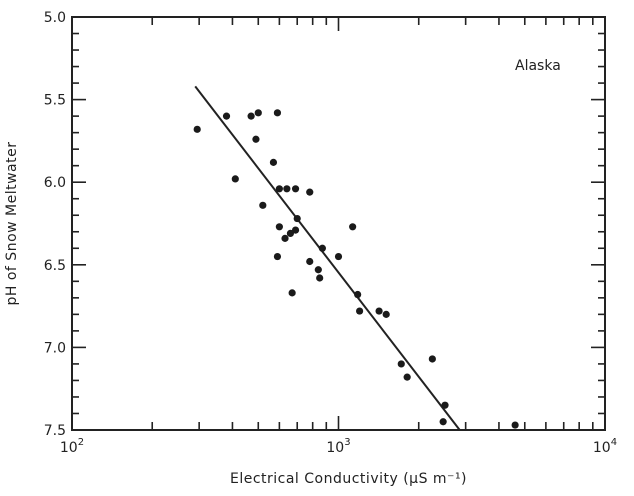 The height and width of the screenshot is (496, 634). What do you see at coordinates (55, 18) in the screenshot?
I see `y-tick-label: 5.0` at bounding box center [55, 18].